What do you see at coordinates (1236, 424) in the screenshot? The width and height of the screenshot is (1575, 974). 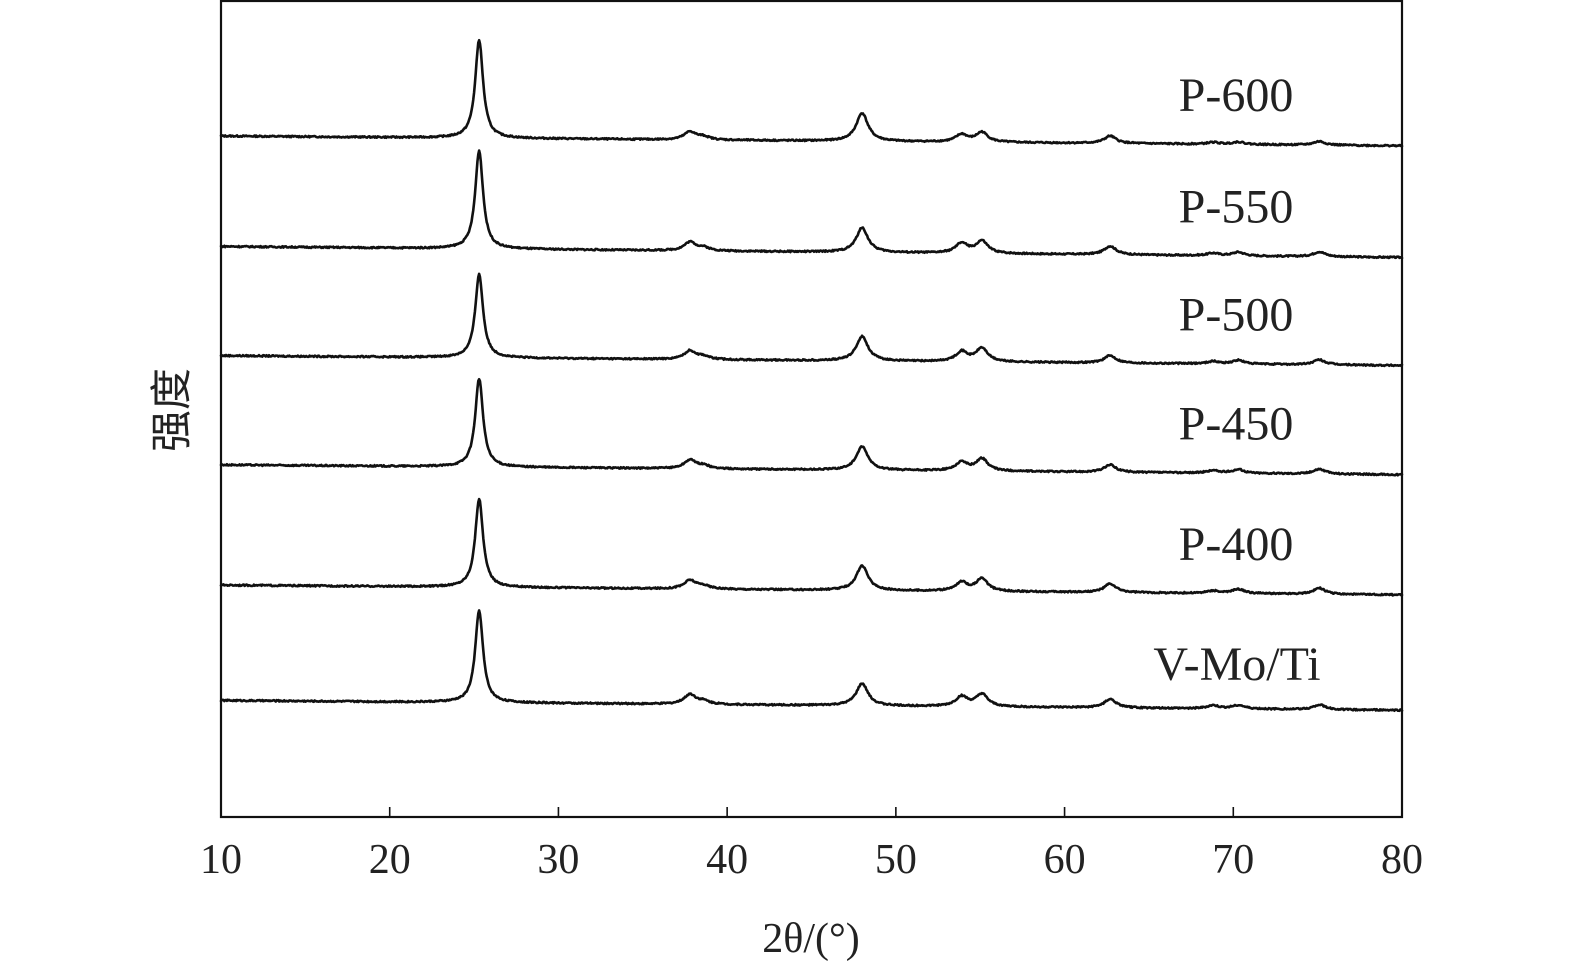 I see `series-label: P-450` at bounding box center [1236, 424].